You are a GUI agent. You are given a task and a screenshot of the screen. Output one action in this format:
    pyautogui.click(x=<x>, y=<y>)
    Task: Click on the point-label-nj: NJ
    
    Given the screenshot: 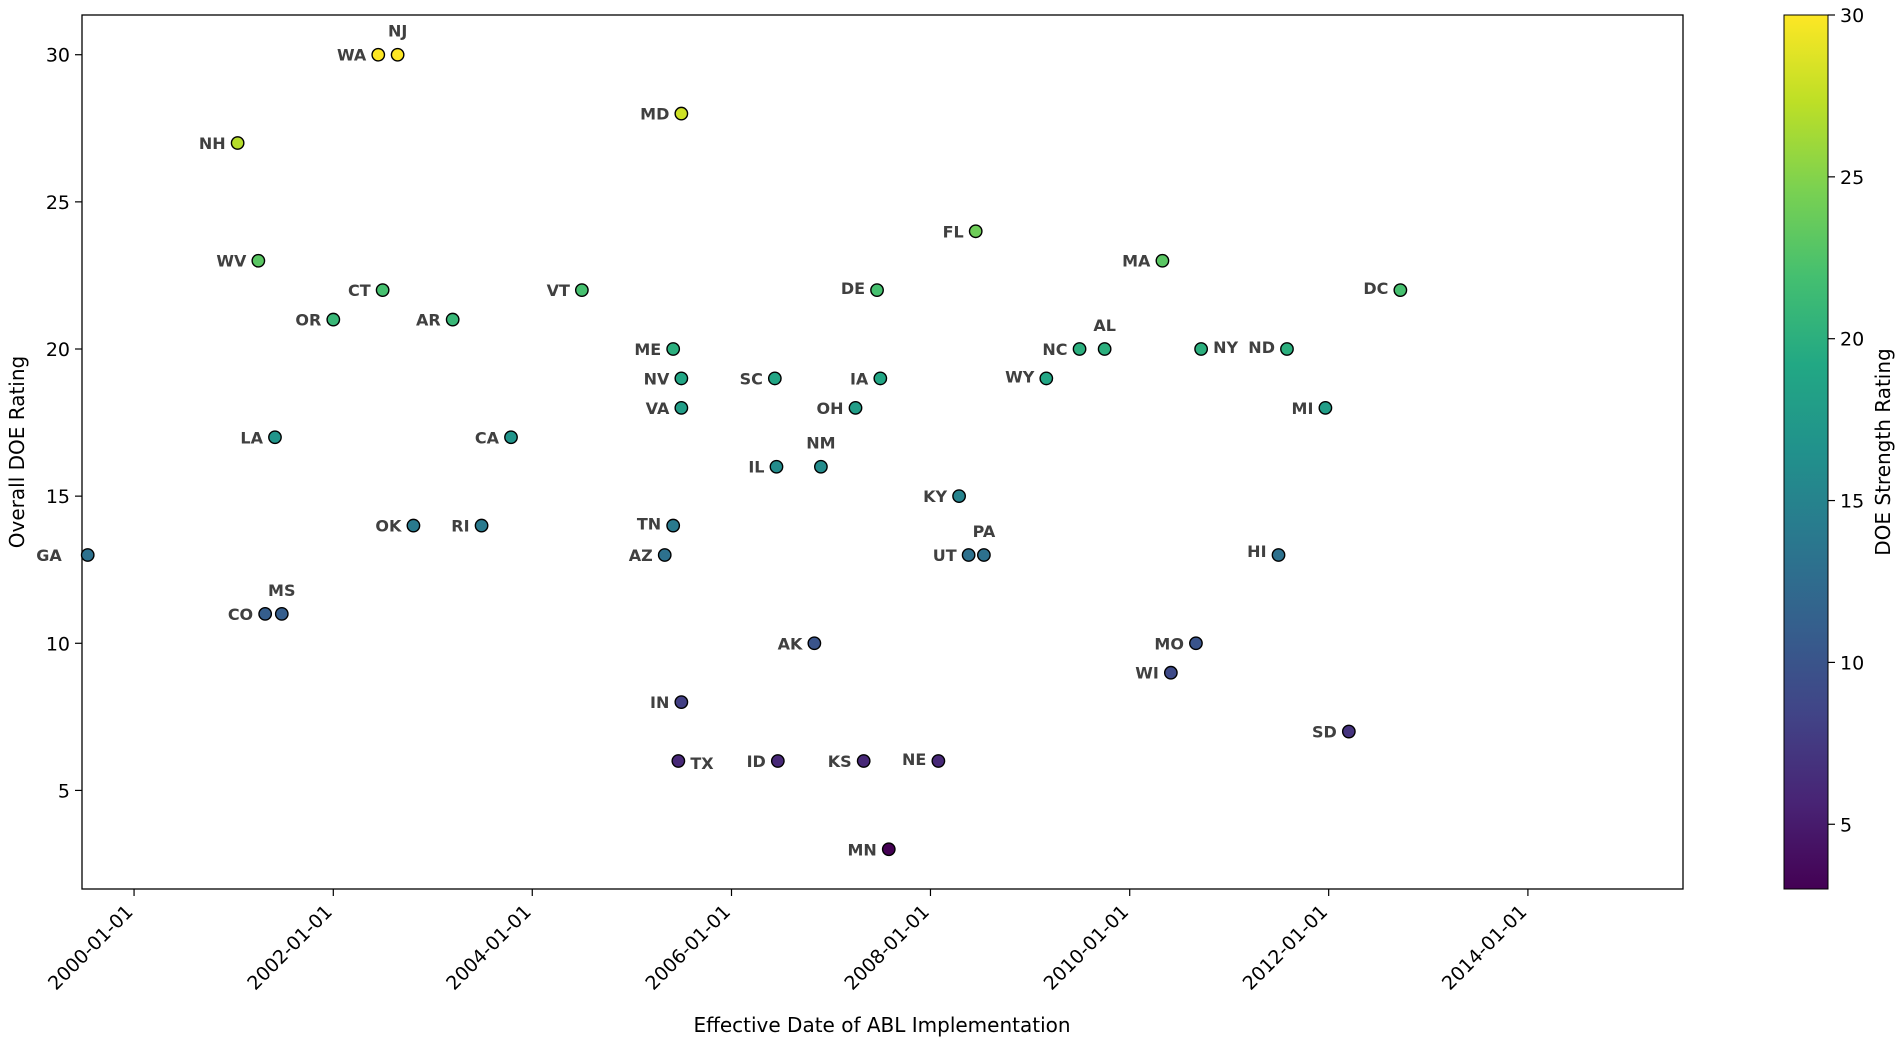 What is the action you would take?
    pyautogui.click(x=397, y=31)
    